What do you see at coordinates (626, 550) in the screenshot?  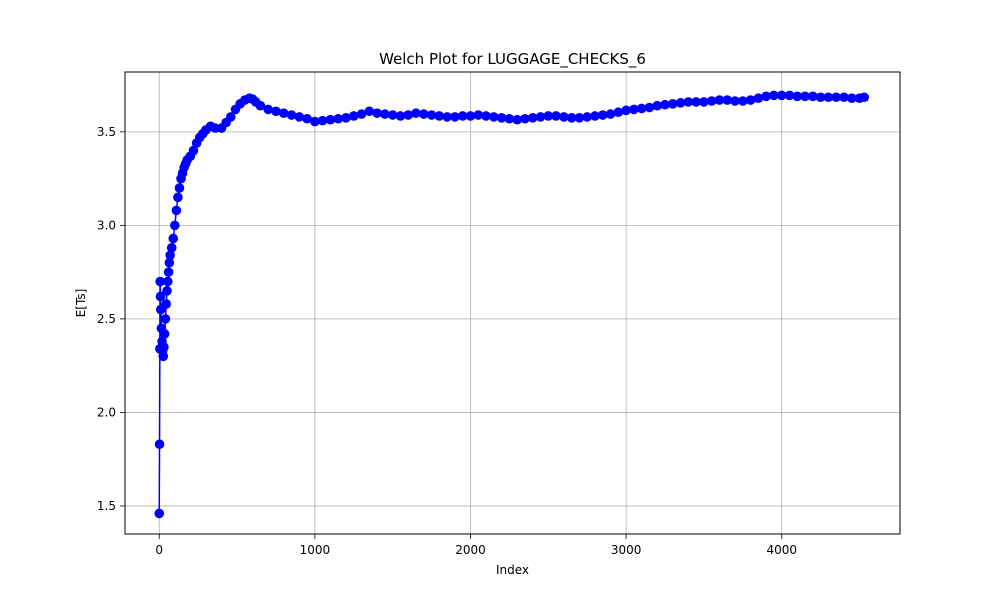 I see `x-tick-label: 3000` at bounding box center [626, 550].